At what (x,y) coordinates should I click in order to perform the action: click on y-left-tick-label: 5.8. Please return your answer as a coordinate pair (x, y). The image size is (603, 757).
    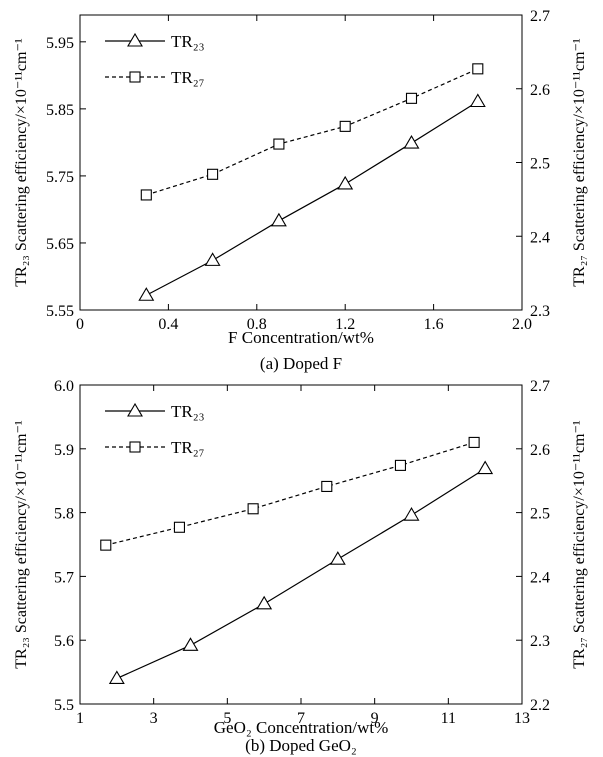
    Looking at the image, I should click on (64, 514).